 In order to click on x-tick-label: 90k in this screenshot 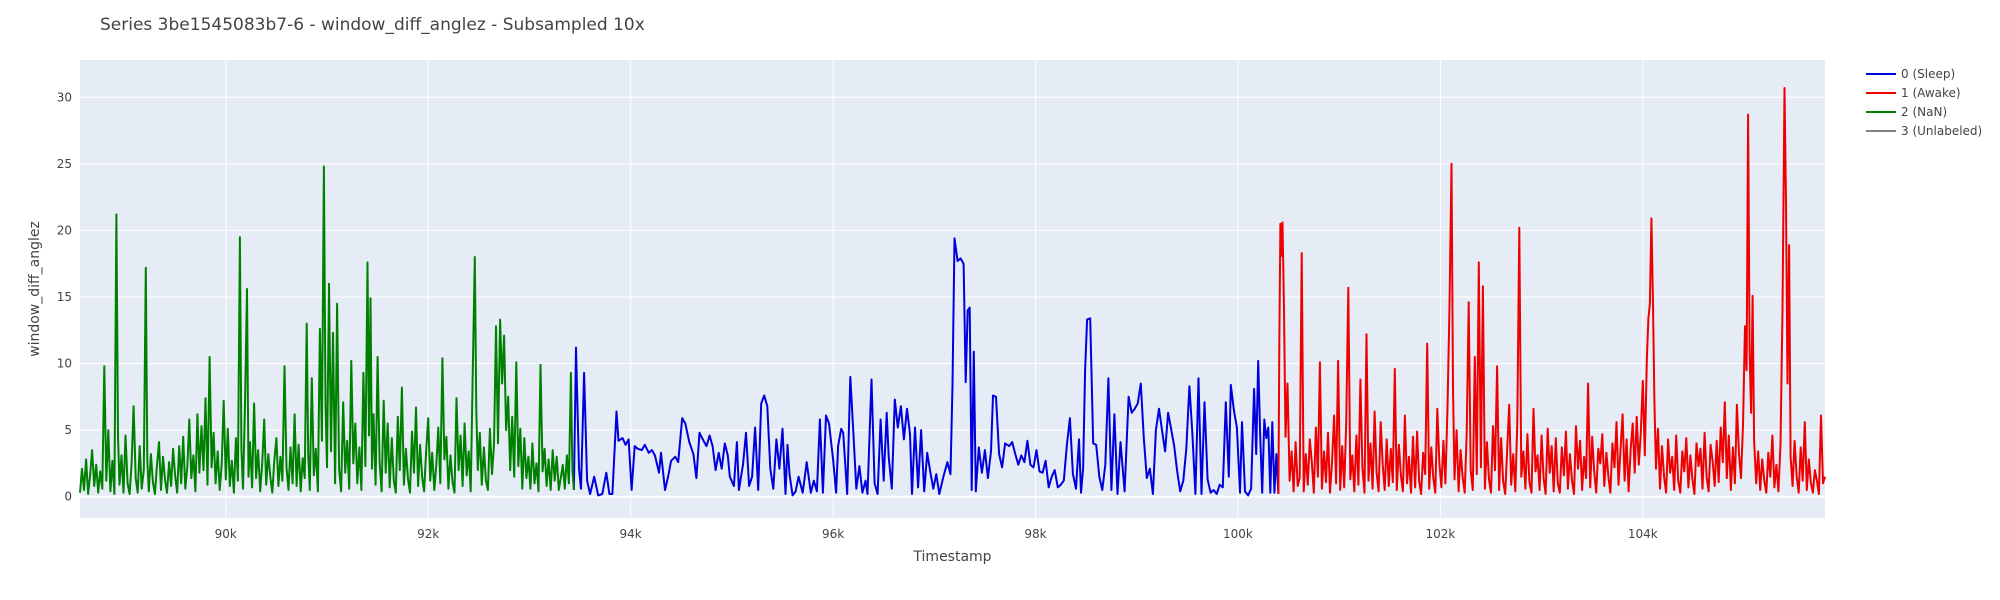, I will do `click(226, 534)`.